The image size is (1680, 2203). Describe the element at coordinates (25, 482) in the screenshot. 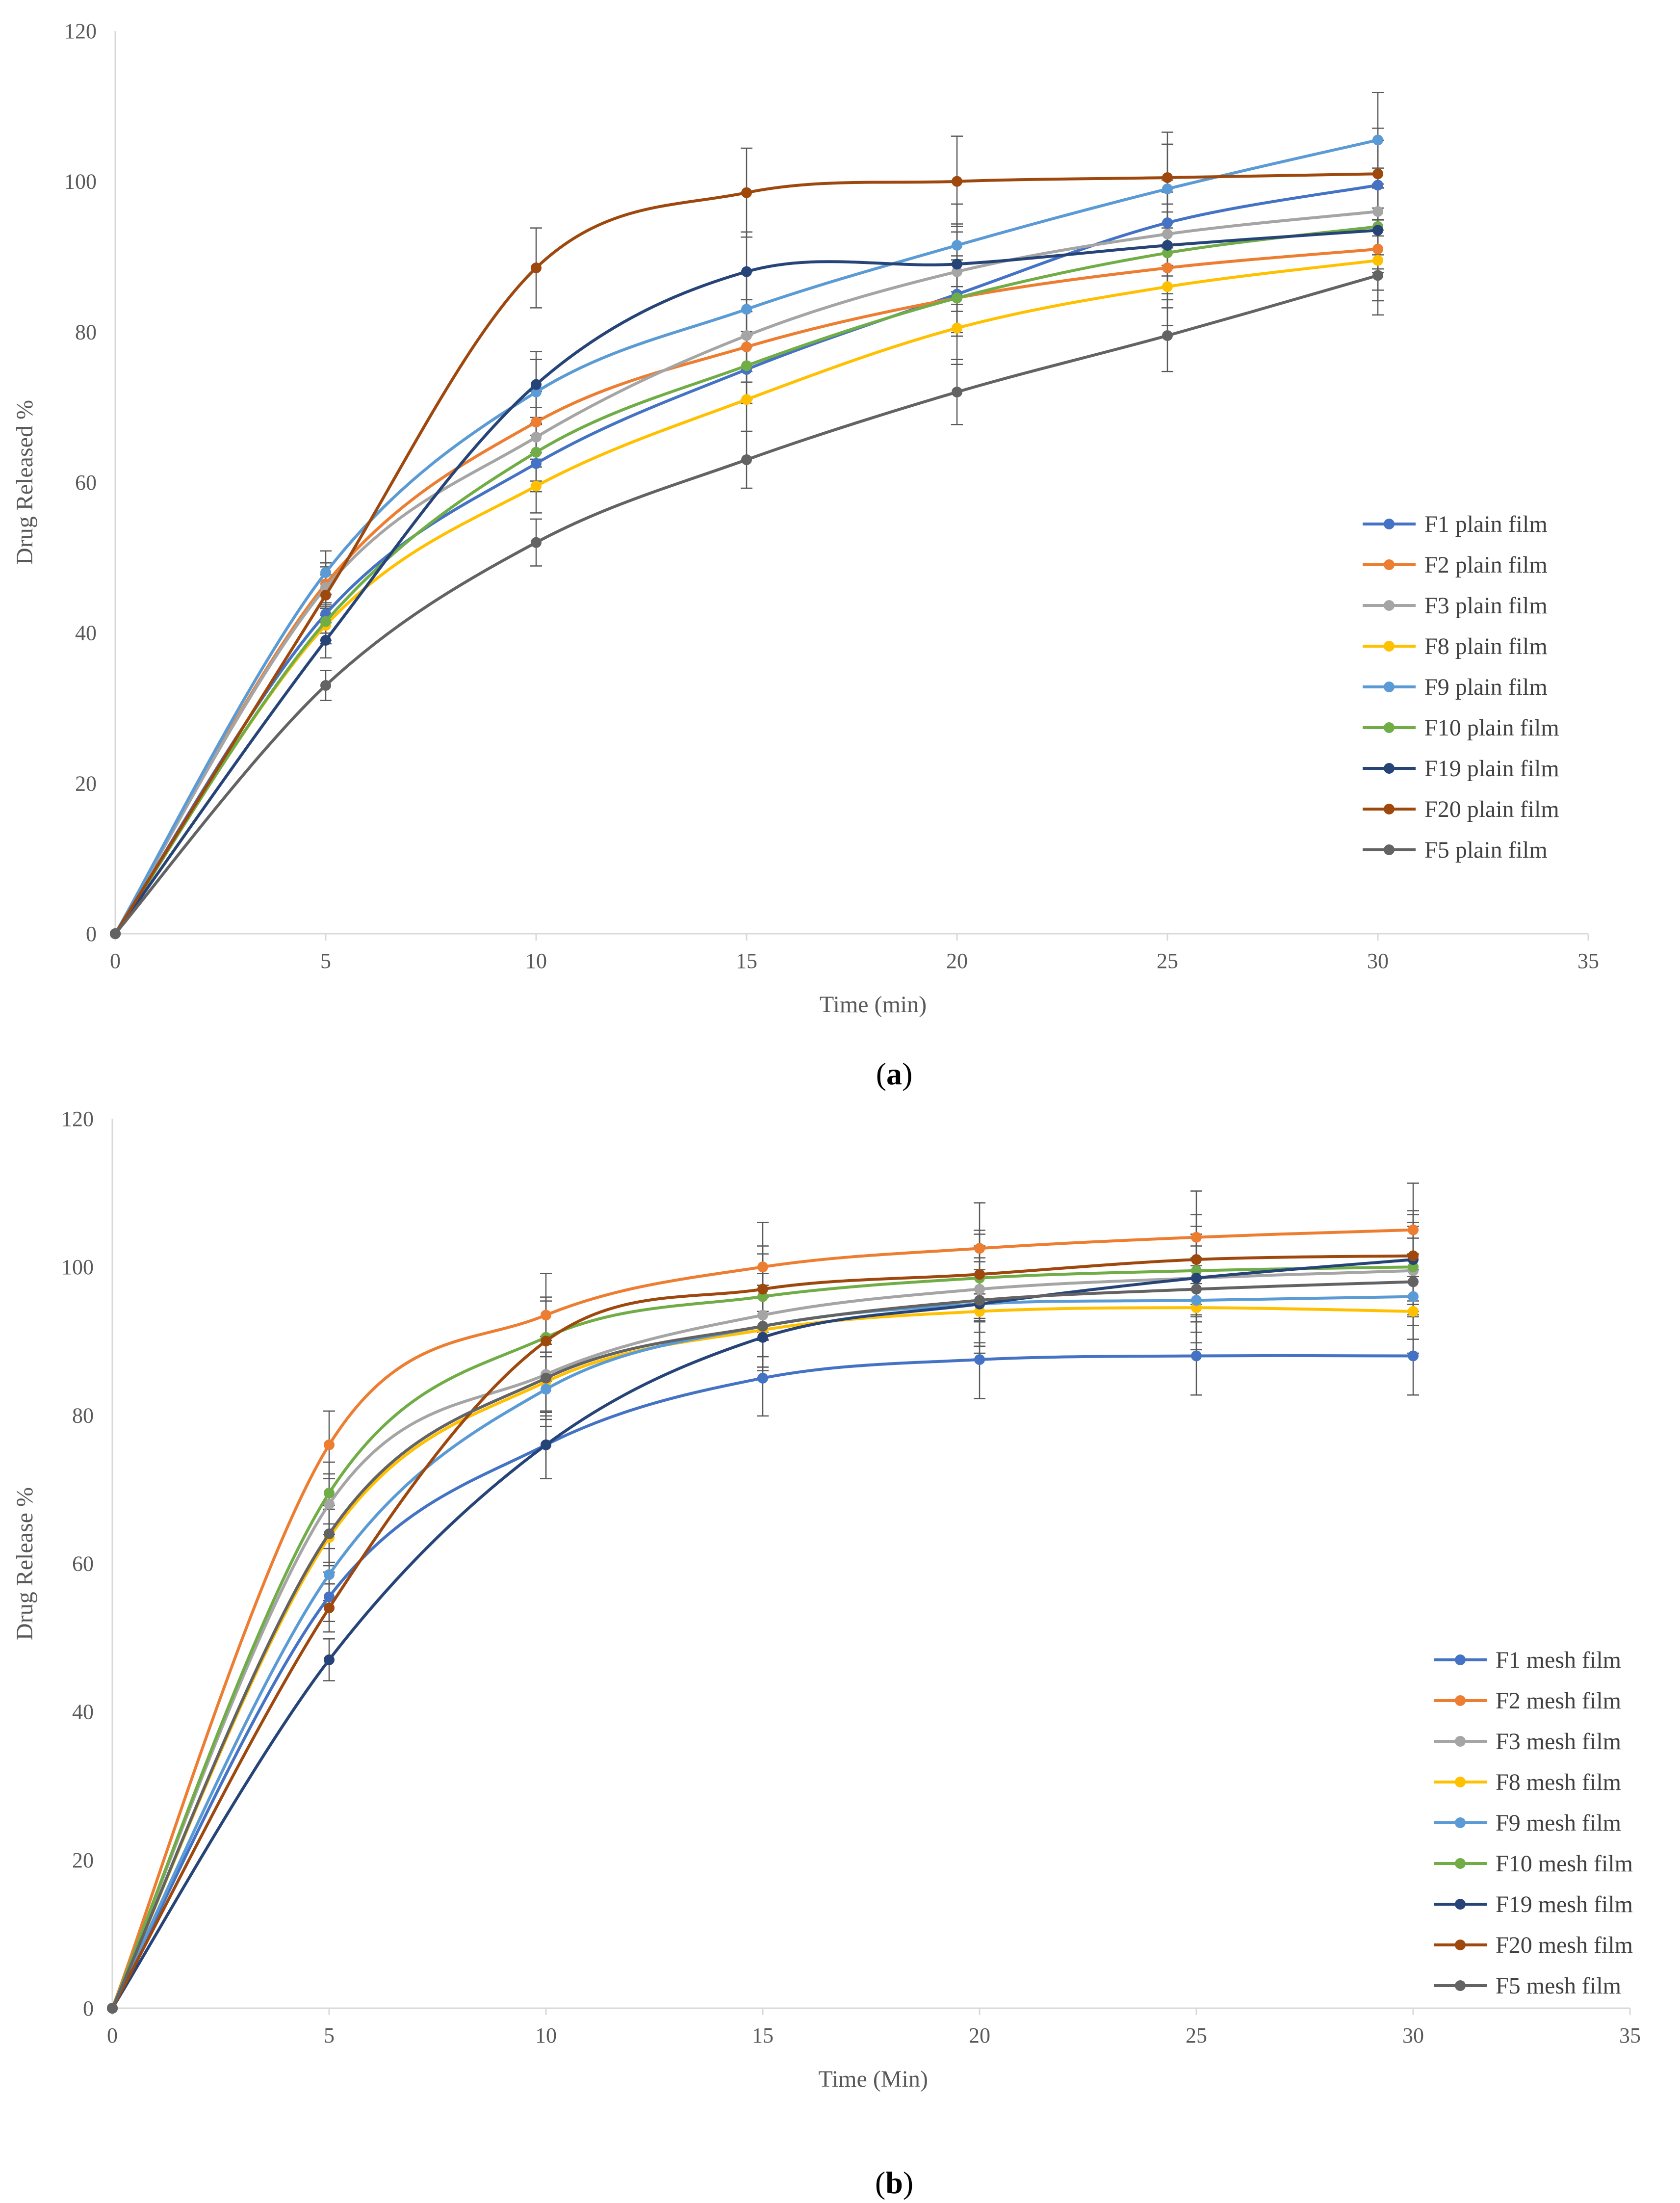

I see `y-axis-title: Drug Released %` at that location.